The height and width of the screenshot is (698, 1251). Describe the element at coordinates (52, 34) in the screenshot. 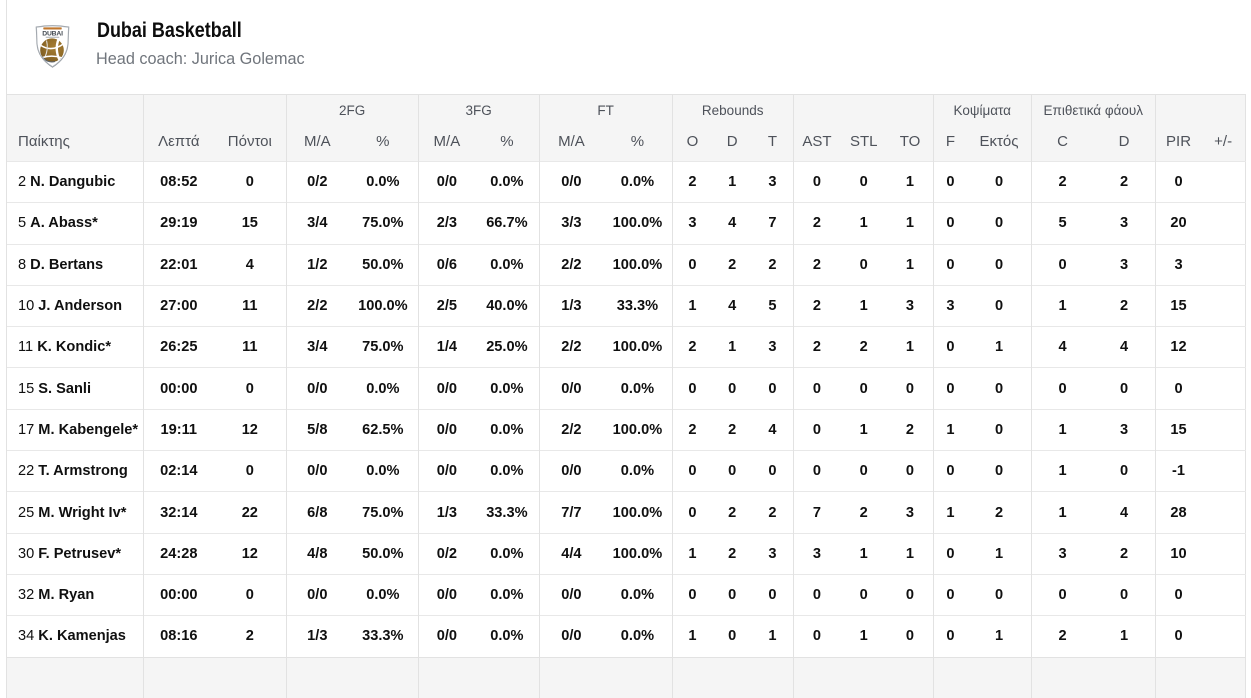

I see `svg-text: DUBAI` at that location.